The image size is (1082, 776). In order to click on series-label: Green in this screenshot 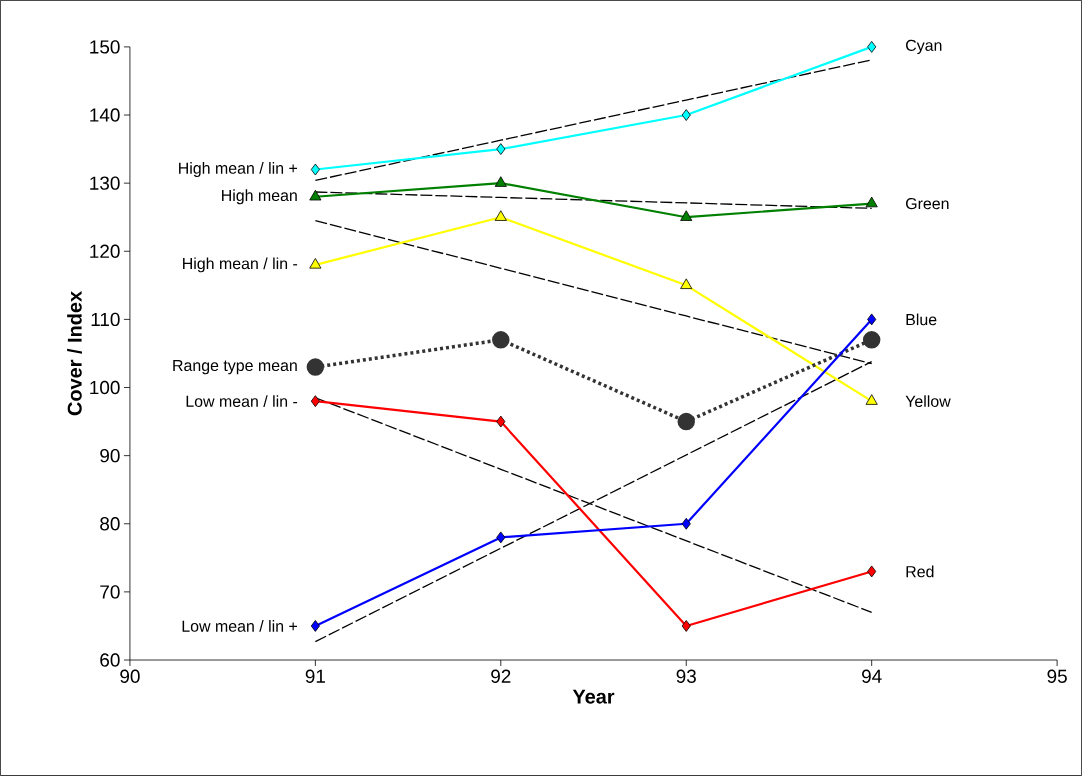, I will do `click(927, 203)`.